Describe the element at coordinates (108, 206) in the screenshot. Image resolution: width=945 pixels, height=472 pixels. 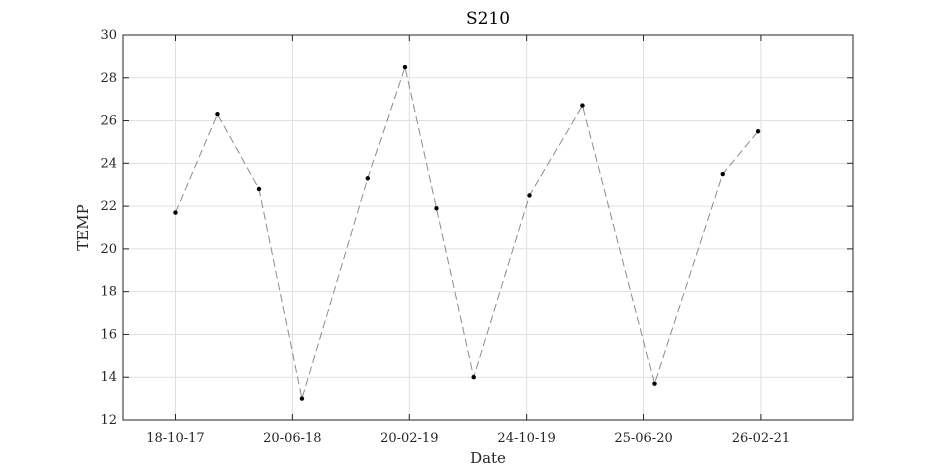
I see `y-tick-label: 22` at that location.